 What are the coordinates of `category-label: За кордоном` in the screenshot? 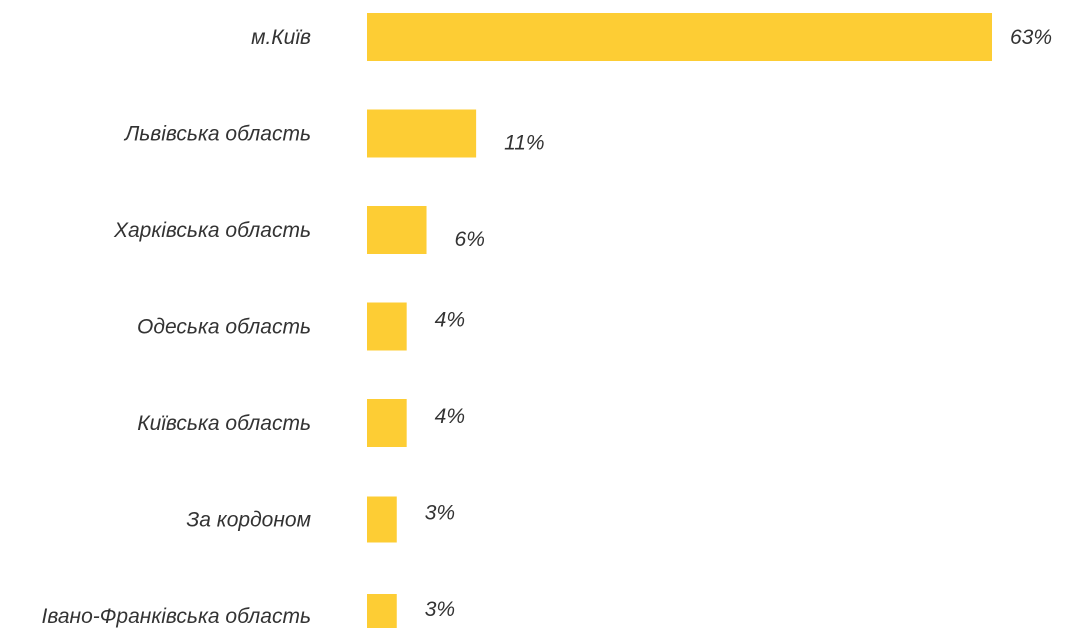 It's located at (248, 520).